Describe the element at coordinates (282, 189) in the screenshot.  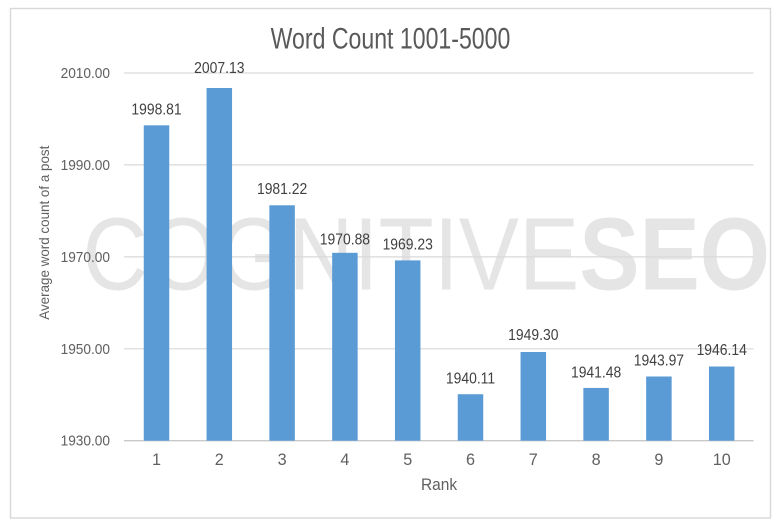
I see `svg-text: 1981.22` at that location.